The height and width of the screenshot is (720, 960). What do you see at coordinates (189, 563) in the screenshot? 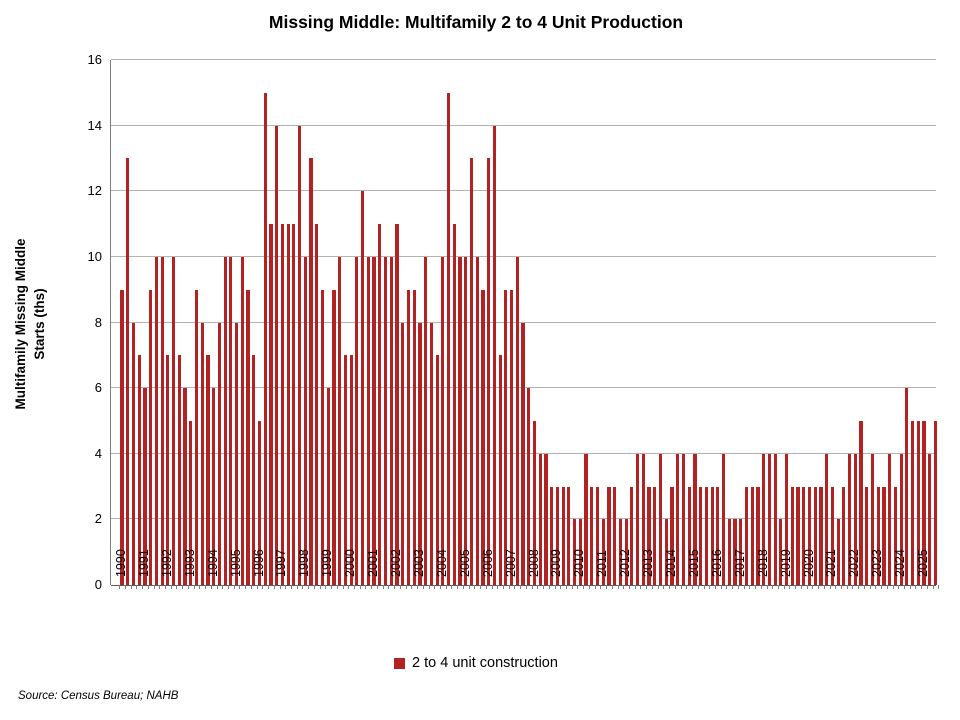
I see `x-axis-label: 1993` at bounding box center [189, 563].